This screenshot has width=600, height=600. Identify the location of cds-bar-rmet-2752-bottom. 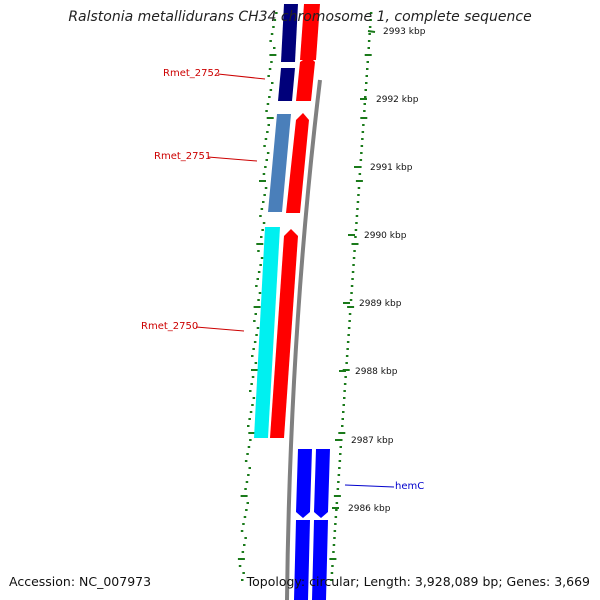
(305, 78).